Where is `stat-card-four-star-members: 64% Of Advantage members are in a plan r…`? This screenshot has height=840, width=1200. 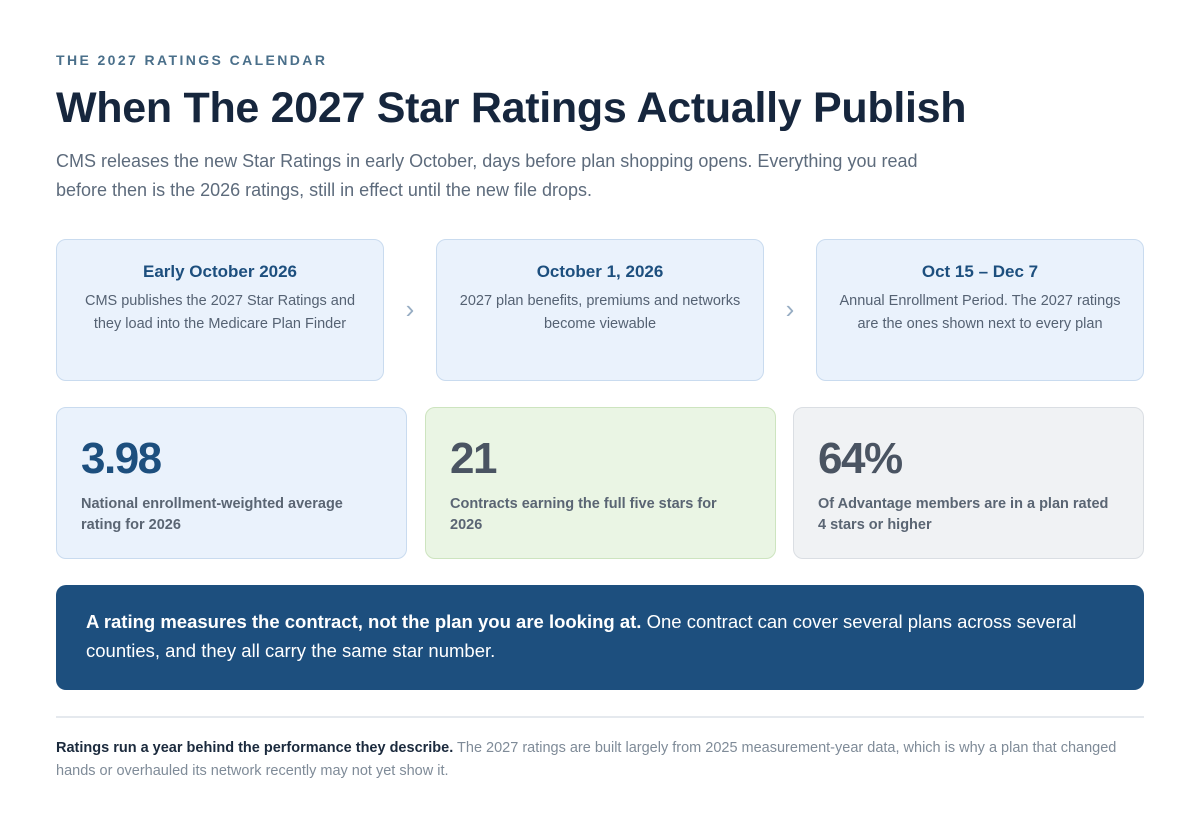
stat-card-four-star-members: 64% Of Advantage members are in a plan r… is located at coordinates (968, 483).